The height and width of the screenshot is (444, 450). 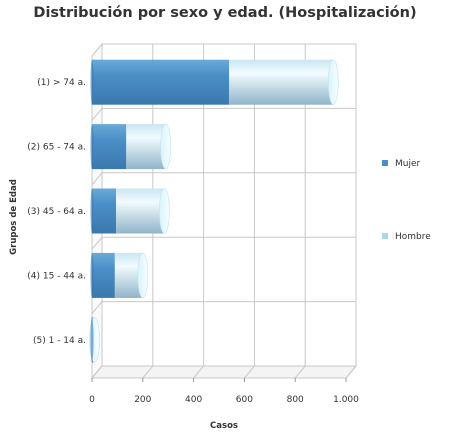 I want to click on x-tick-label: 0, so click(x=92, y=400).